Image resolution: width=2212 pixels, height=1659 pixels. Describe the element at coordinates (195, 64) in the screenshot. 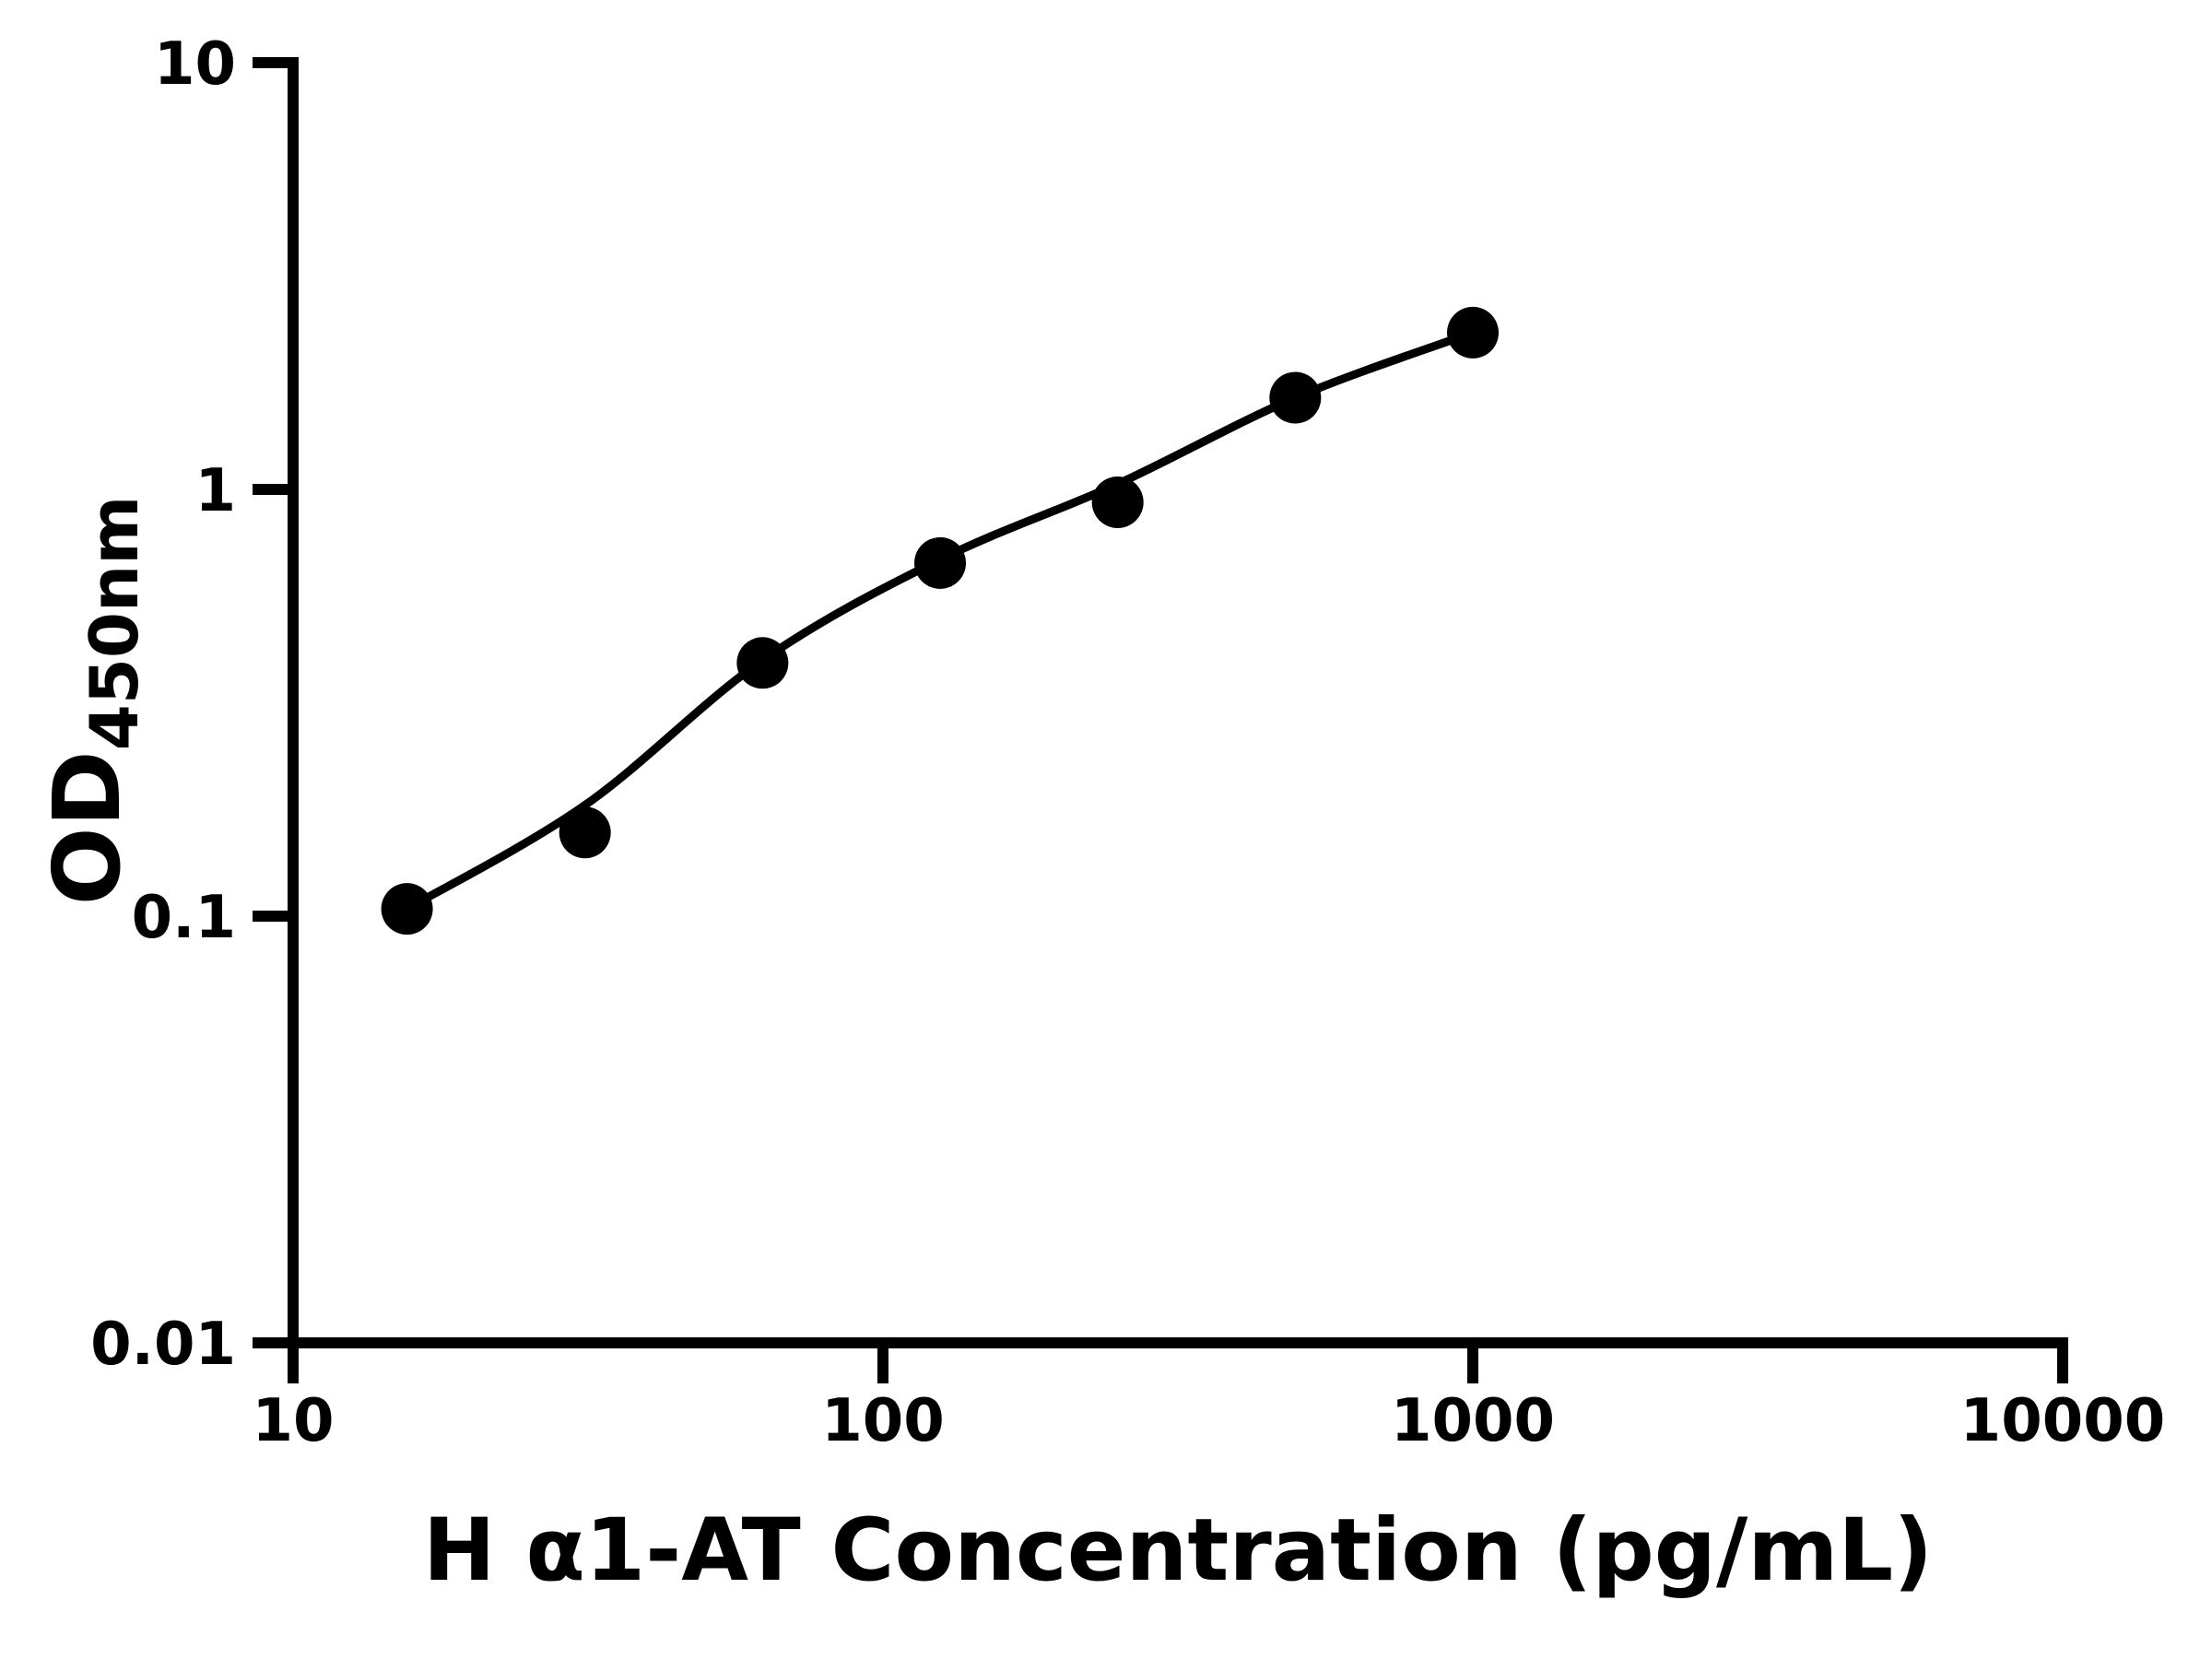

I see `y-axis-tick-label: 10` at that location.